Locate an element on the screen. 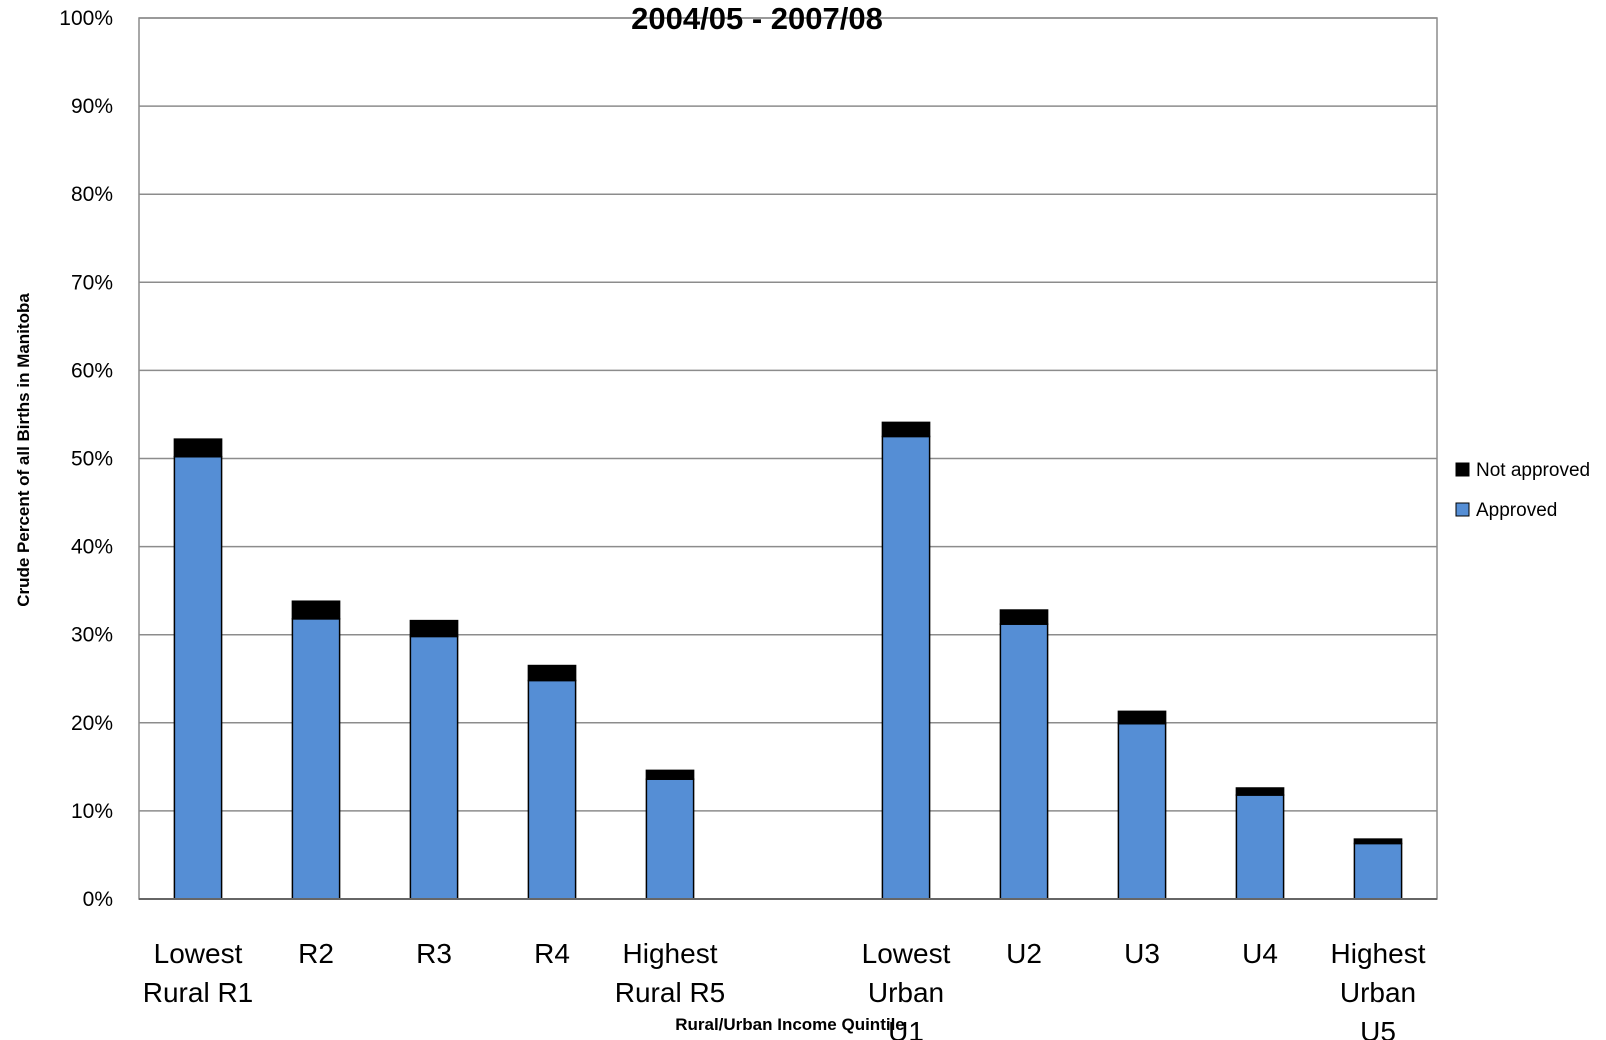  y-tick-label: 10% is located at coordinates (92, 811).